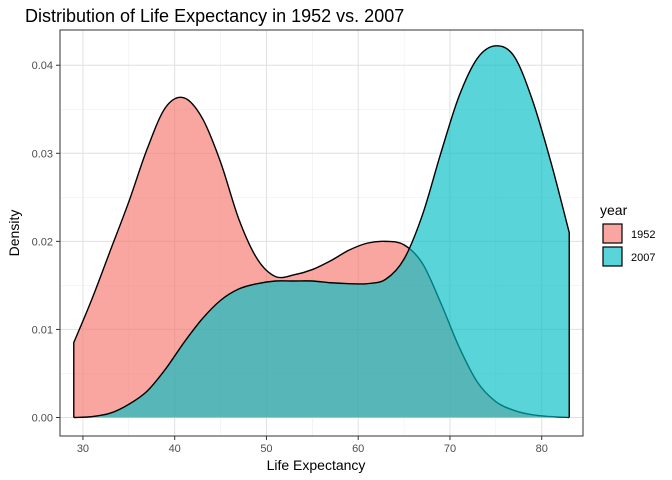 The image size is (672, 480). What do you see at coordinates (175, 449) in the screenshot?
I see `x-tick-label: 40` at bounding box center [175, 449].